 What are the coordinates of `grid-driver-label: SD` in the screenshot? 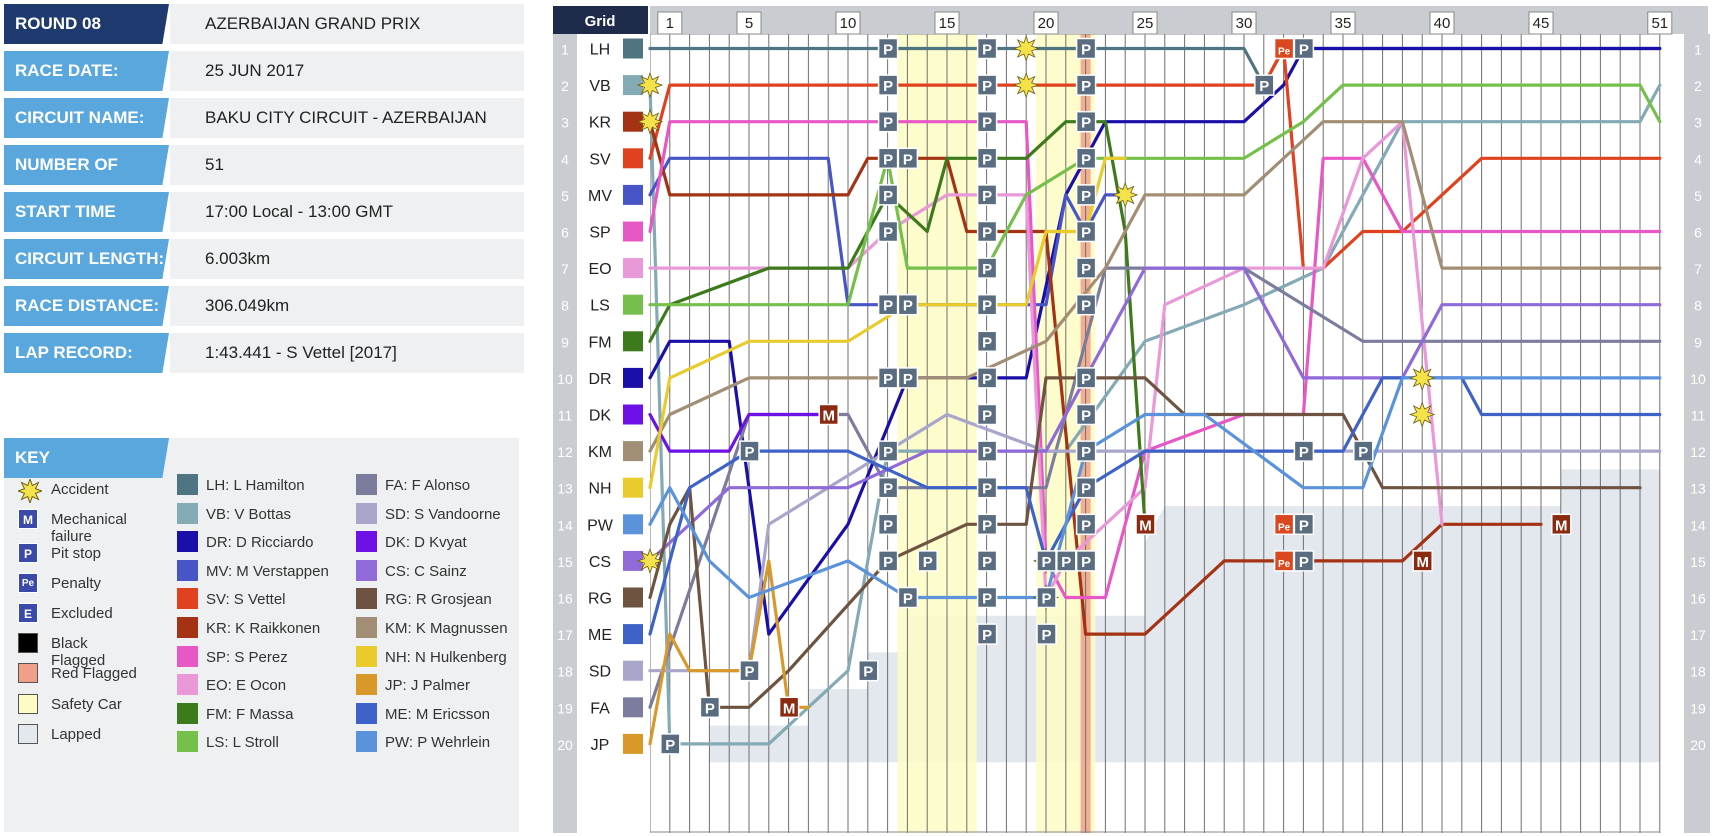 It's located at (600, 672).